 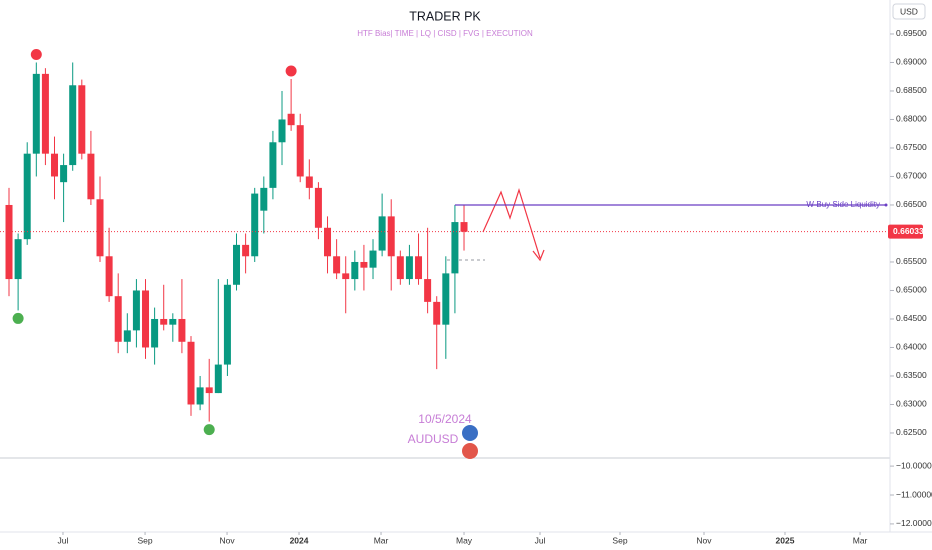 I want to click on y-tick-label: 0.63000, so click(x=911, y=404).